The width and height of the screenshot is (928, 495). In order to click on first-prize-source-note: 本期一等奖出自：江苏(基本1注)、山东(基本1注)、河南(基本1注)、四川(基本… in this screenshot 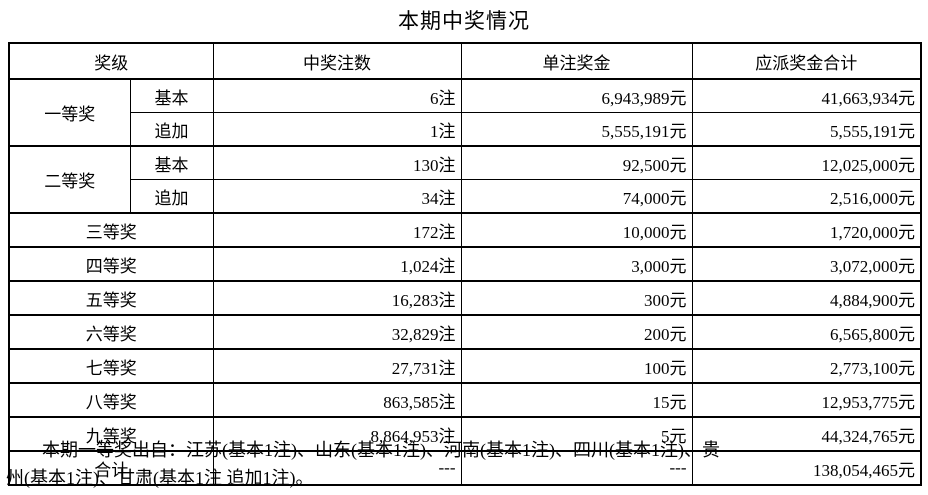, I will do `click(465, 464)`.